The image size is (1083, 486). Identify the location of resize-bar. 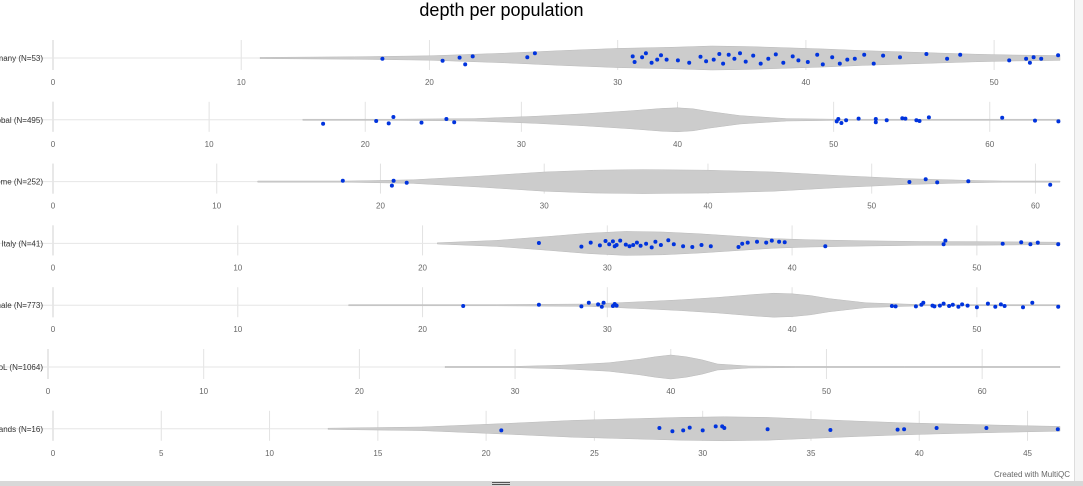
(541, 483).